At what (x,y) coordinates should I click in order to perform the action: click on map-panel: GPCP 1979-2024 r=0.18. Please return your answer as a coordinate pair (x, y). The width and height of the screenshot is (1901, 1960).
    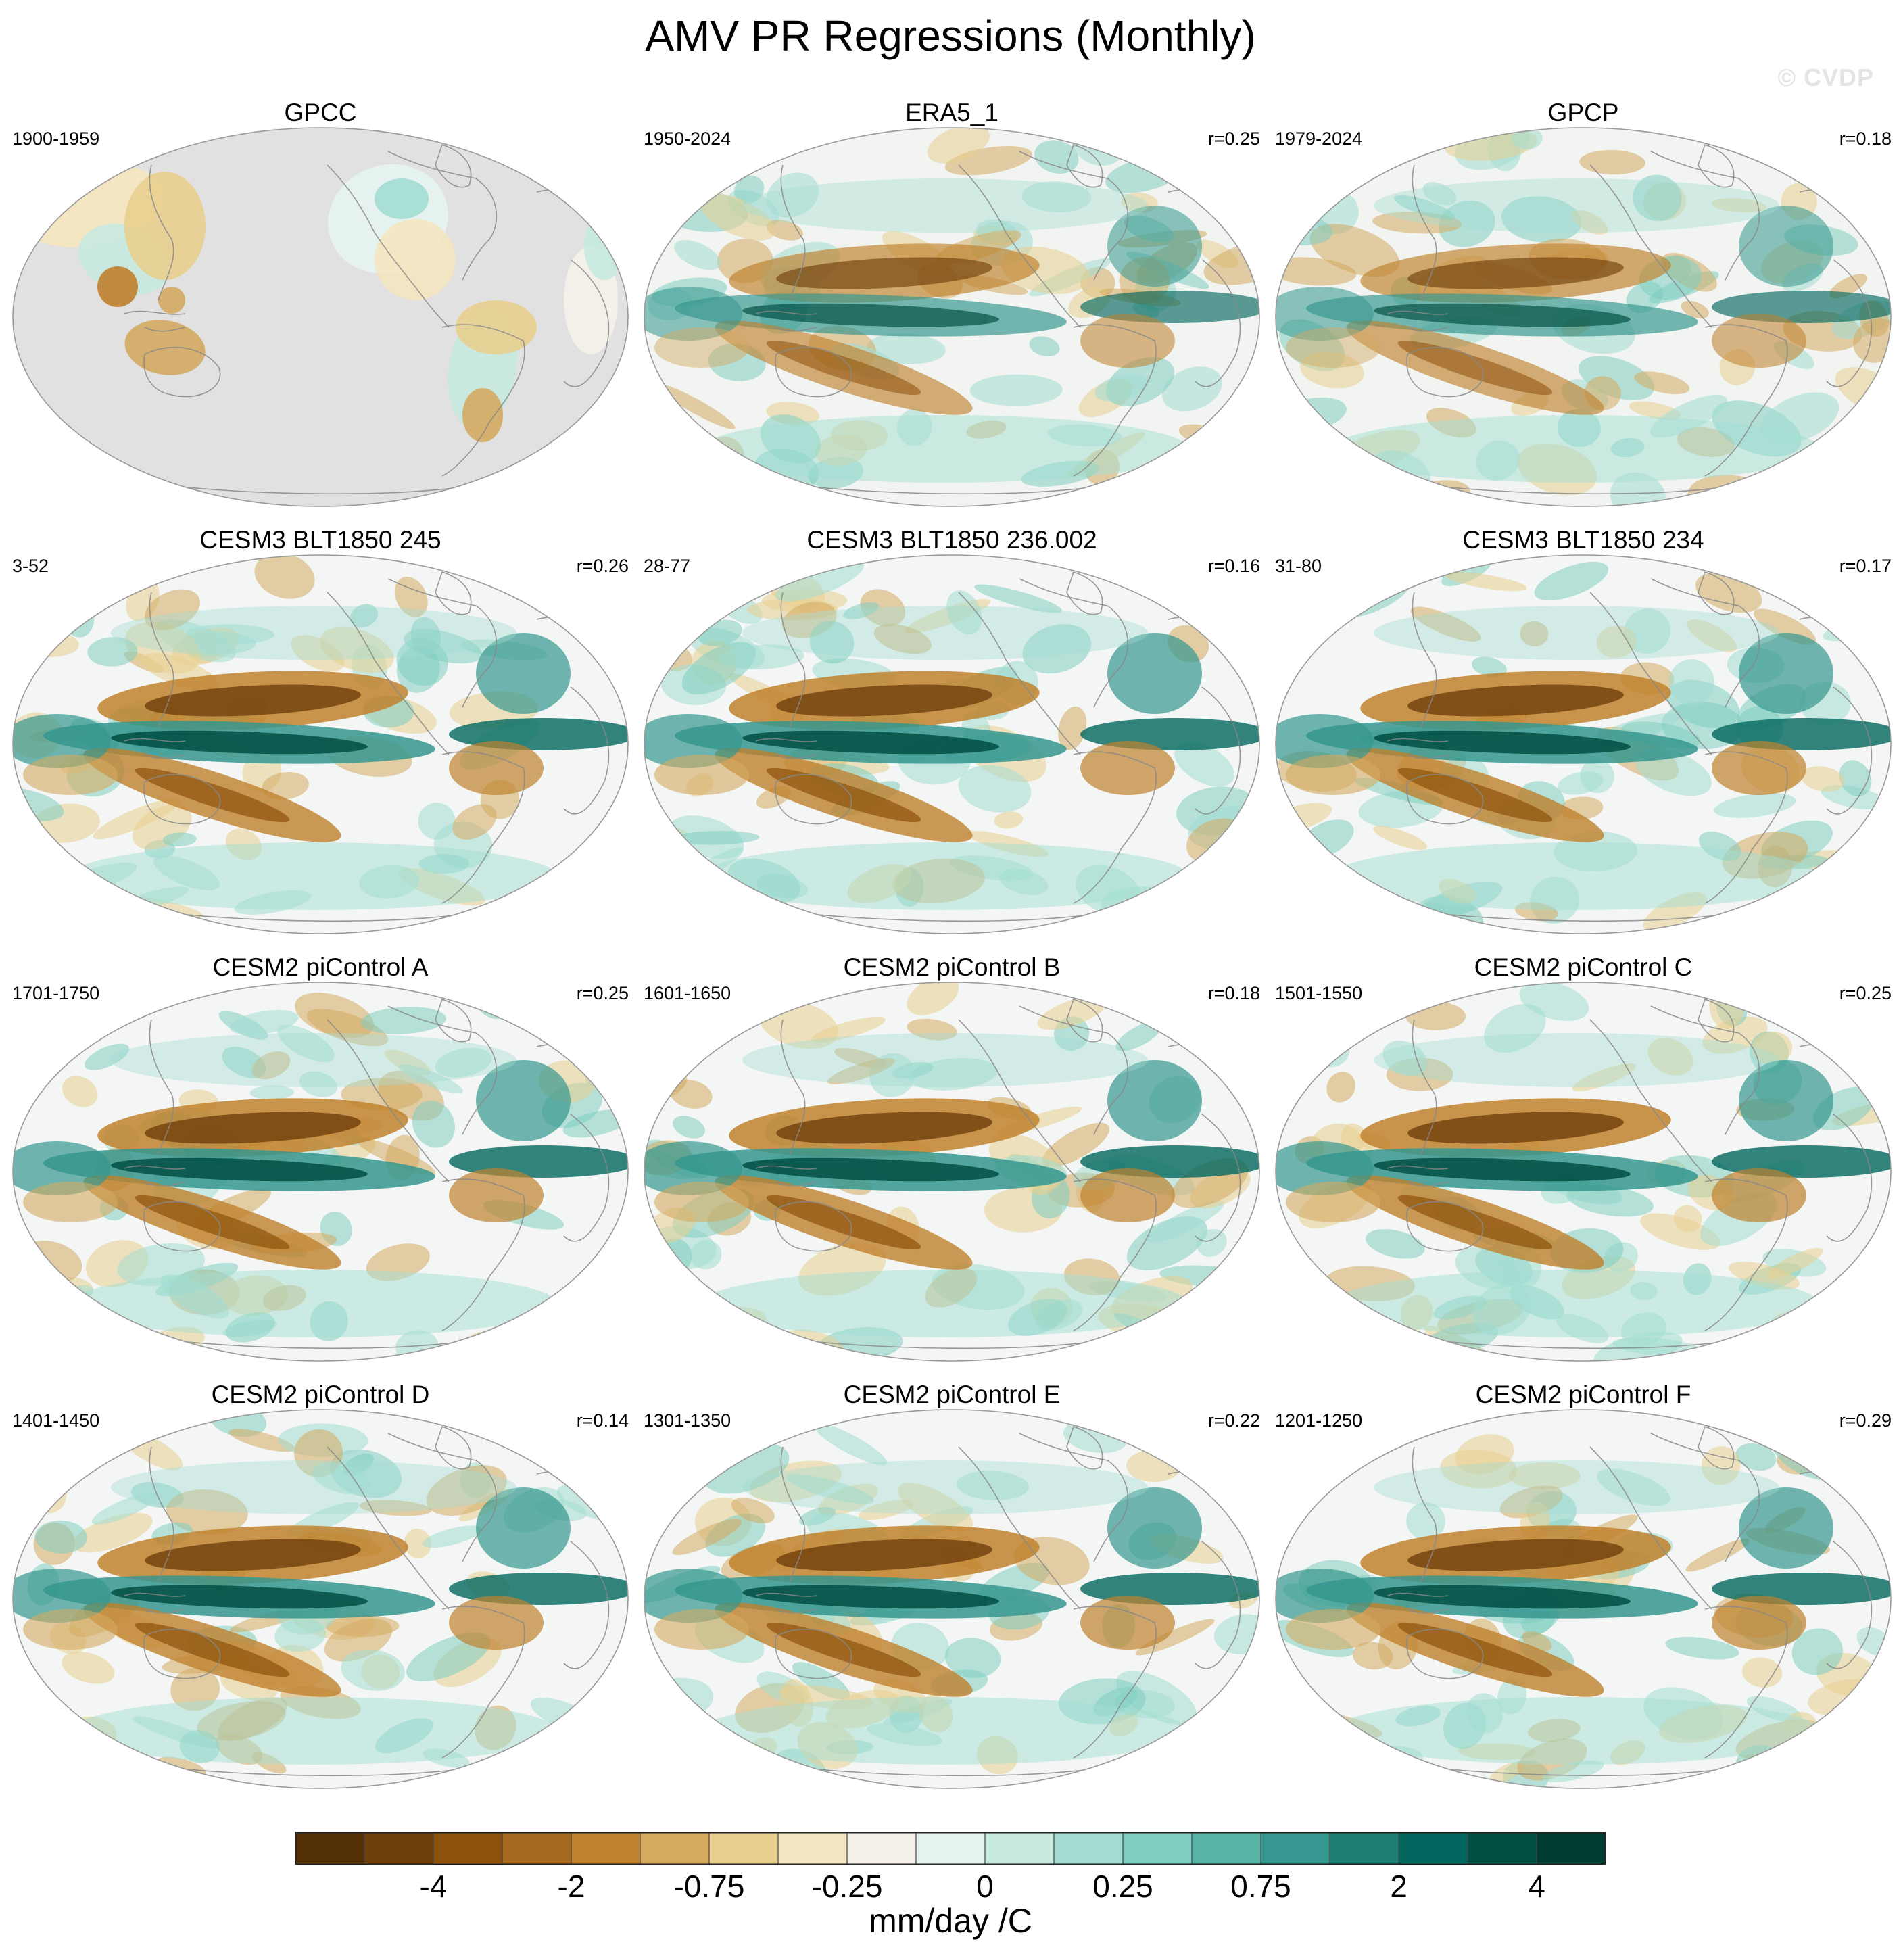
    Looking at the image, I should click on (1583, 310).